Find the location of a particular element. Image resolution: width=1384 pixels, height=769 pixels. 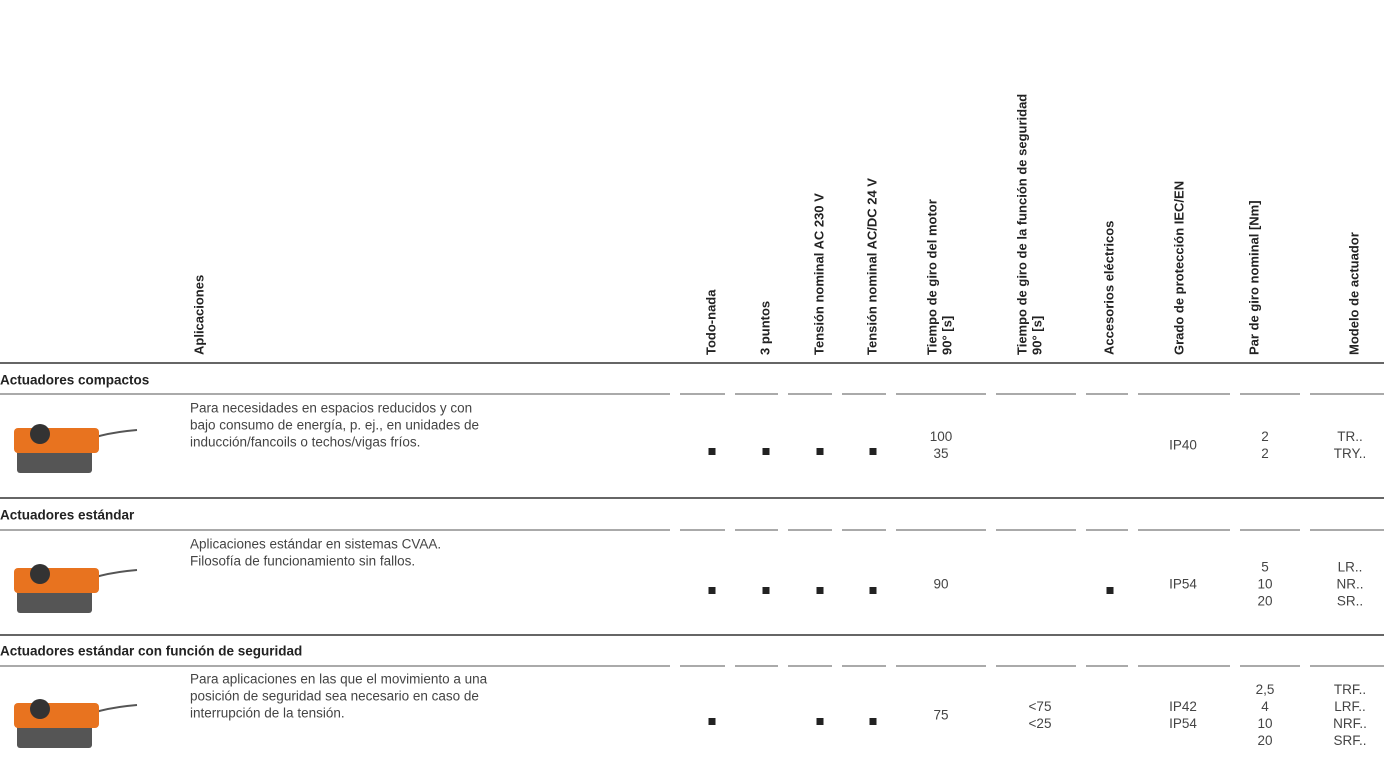

cell-value: LRF.. is located at coordinates (1350, 706).